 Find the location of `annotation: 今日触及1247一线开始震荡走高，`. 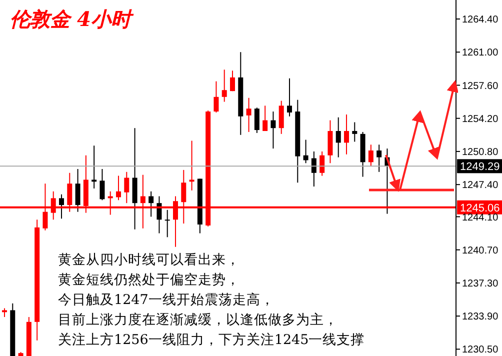

annotation: 今日触及1247一线开始震荡走高， is located at coordinates (167, 300).